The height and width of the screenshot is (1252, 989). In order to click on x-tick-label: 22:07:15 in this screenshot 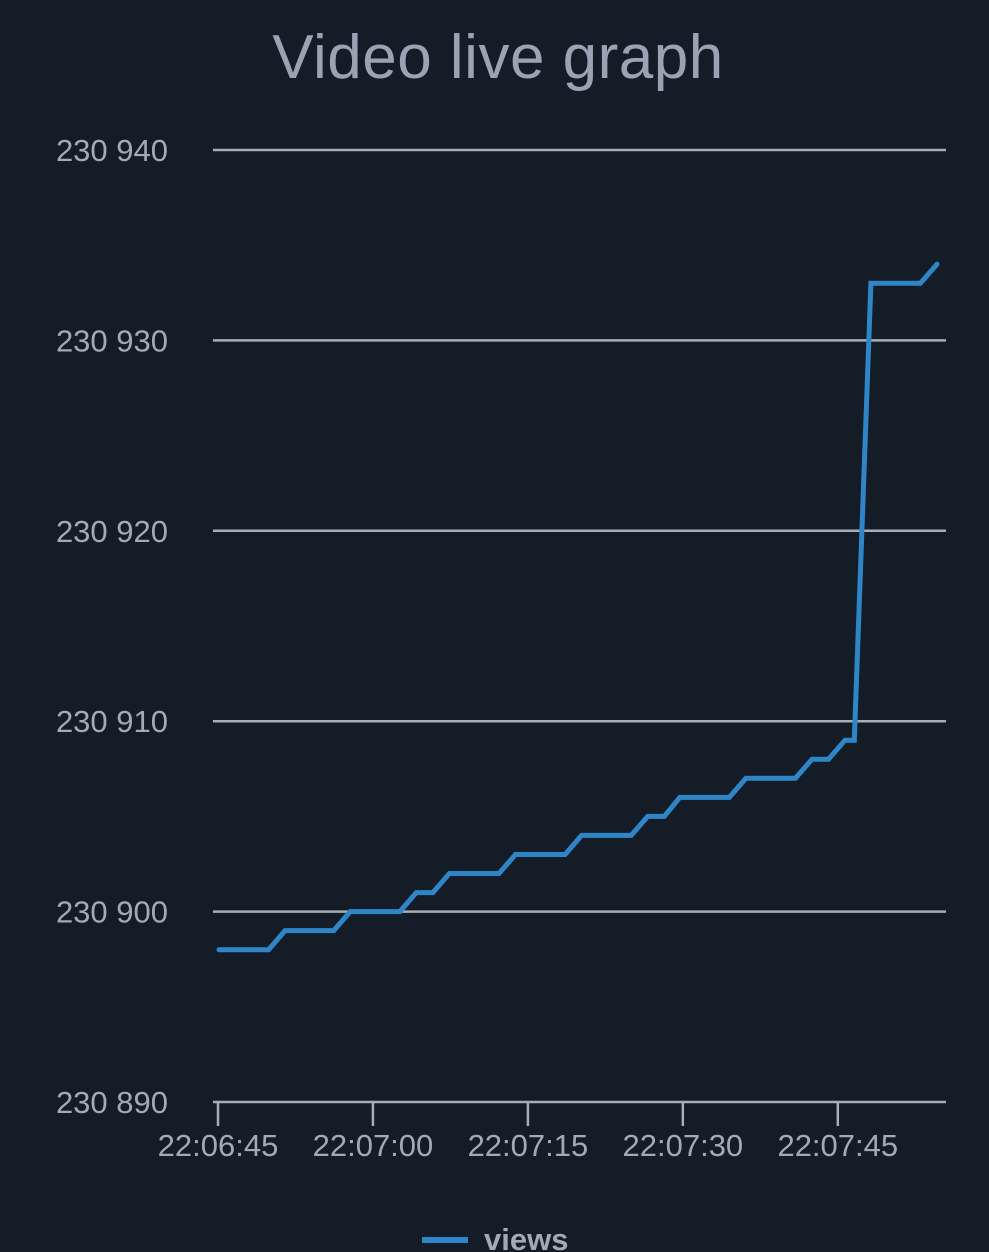, I will do `click(528, 1145)`.